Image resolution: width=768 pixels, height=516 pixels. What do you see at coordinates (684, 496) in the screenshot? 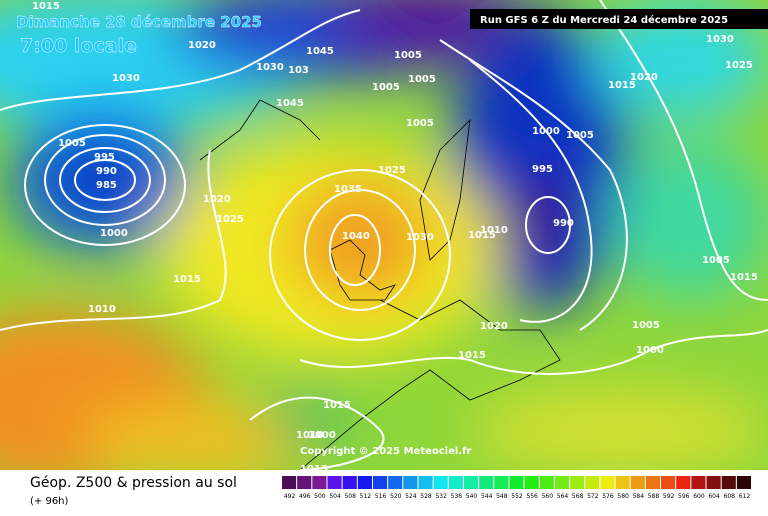
I see `scale-label: 596` at bounding box center [684, 496].